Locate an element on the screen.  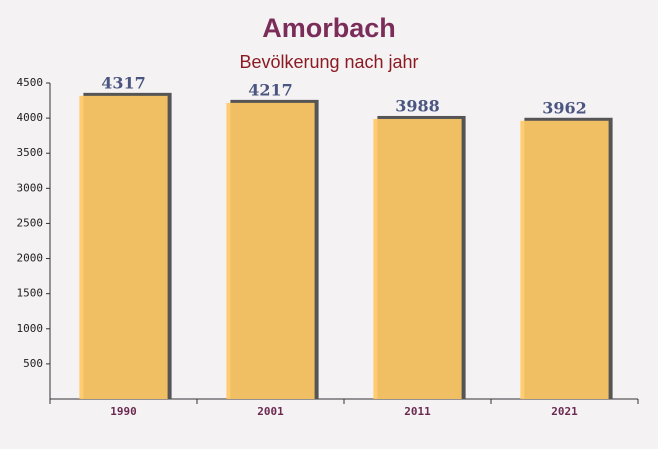
y-tick-label: 2500 is located at coordinates (30, 222).